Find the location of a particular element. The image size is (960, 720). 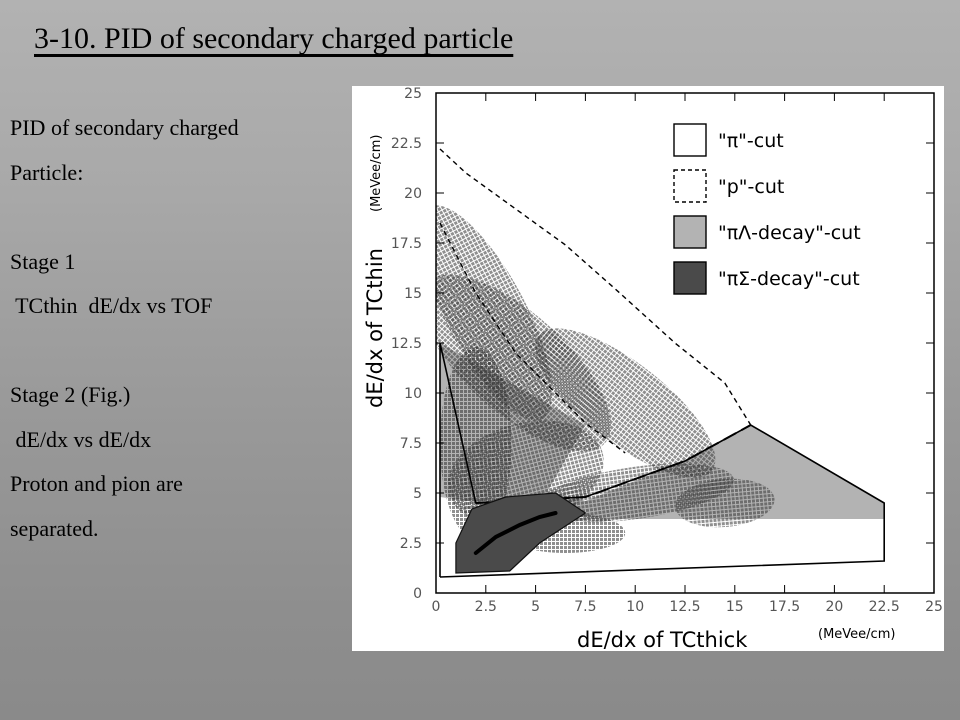

x-tick-label: 22.5 is located at coordinates (884, 607).